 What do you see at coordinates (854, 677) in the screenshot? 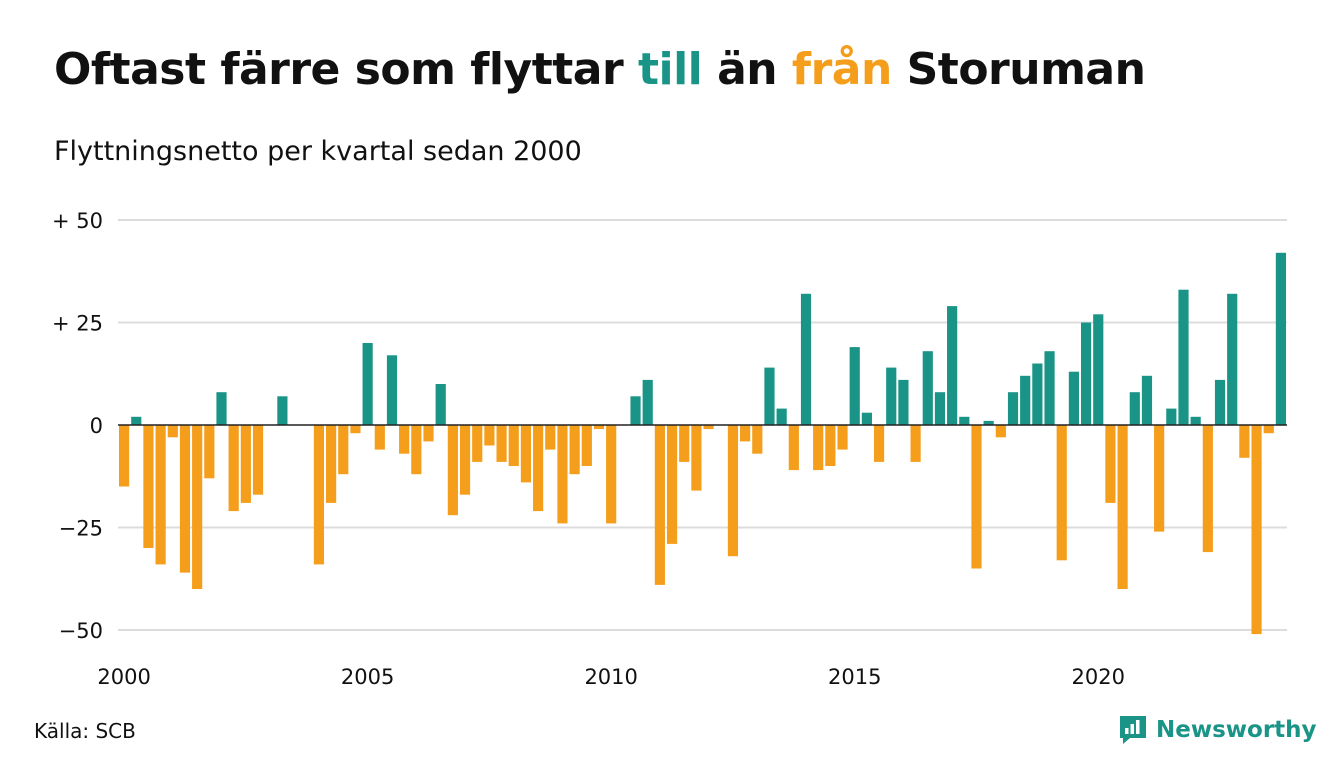
I see `x-tick-label: 2015` at bounding box center [854, 677].